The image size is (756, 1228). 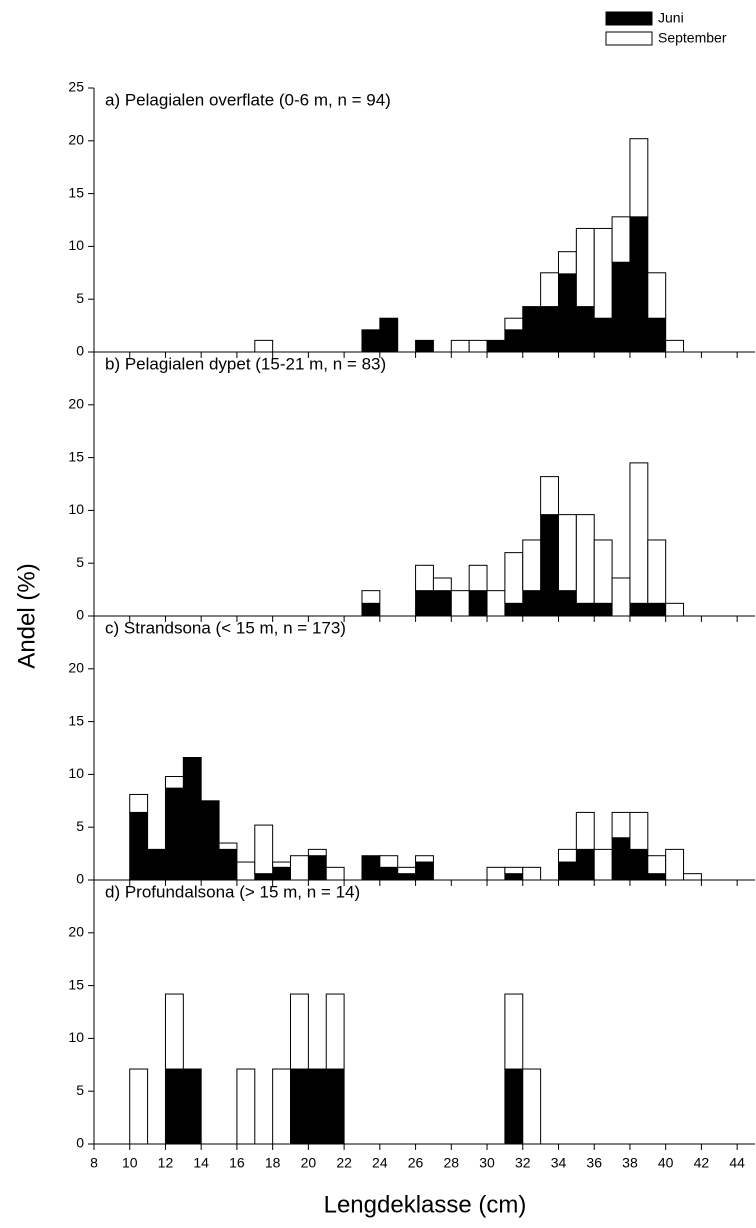 What do you see at coordinates (629, 18) in the screenshot?
I see `legend-swatch` at bounding box center [629, 18].